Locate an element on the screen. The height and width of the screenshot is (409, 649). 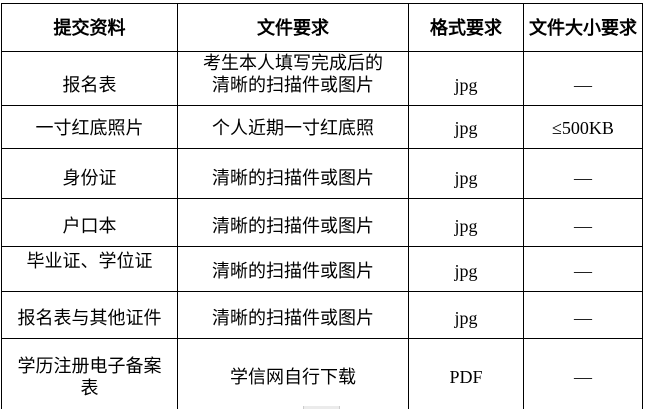
table-row: 一寸红底照片 个人近期一寸红底照 jpg ≤500KB is located at coordinates (322, 127).